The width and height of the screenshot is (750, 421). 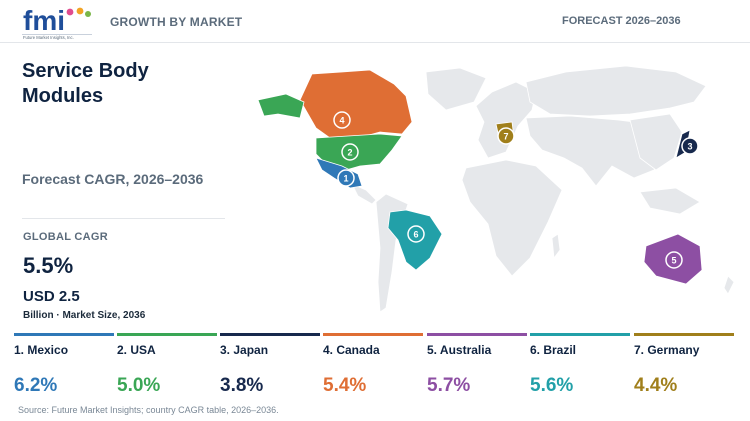 I want to click on chart-subtitle: Forecast CAGR, 2026–2036, so click(x=113, y=179).